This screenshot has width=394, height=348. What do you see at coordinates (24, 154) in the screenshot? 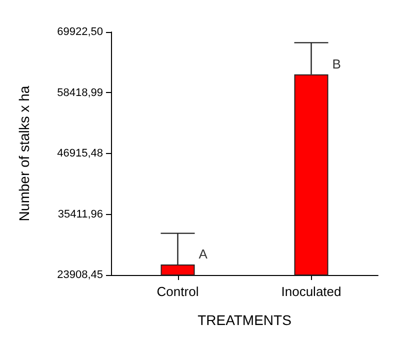
I see `y-axis-title: Number of stalks x ha` at bounding box center [24, 154].